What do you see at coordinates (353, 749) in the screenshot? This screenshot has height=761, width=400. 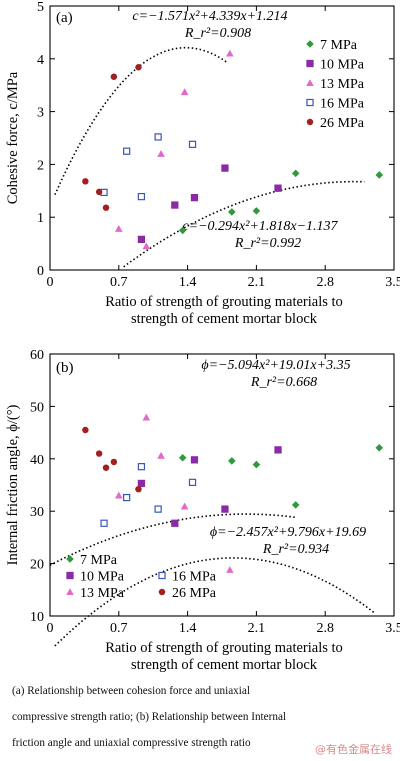 I see `watermark: @有色金属在线` at bounding box center [353, 749].